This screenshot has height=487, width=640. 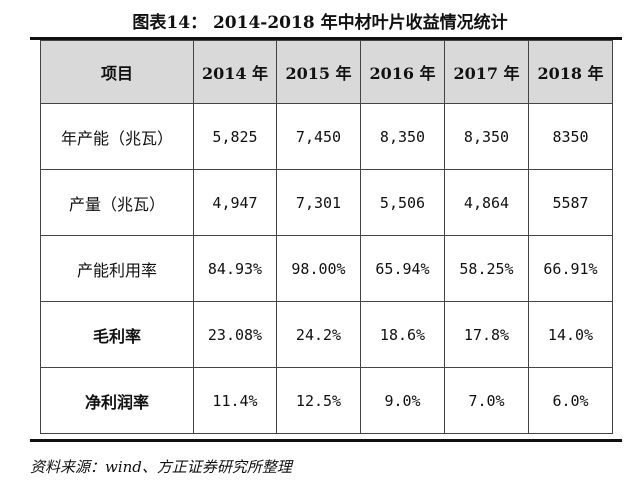 What do you see at coordinates (570, 72) in the screenshot?
I see `table-cell: 2018 年` at bounding box center [570, 72].